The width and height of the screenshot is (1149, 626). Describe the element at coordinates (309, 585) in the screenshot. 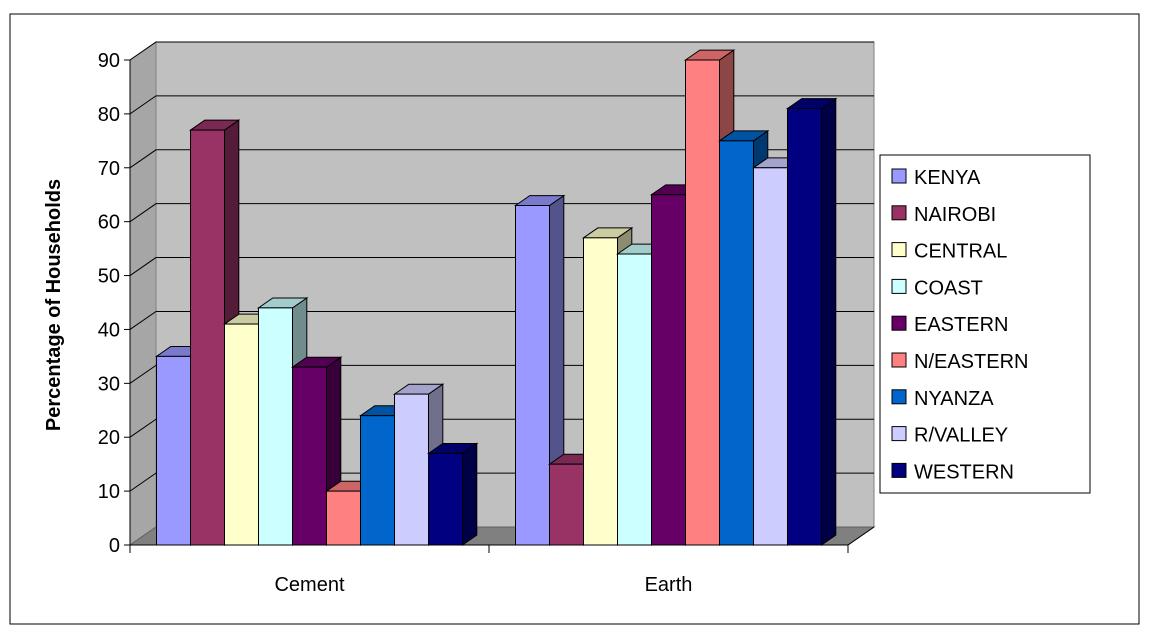

I see `x-tick-label: Cement` at that location.